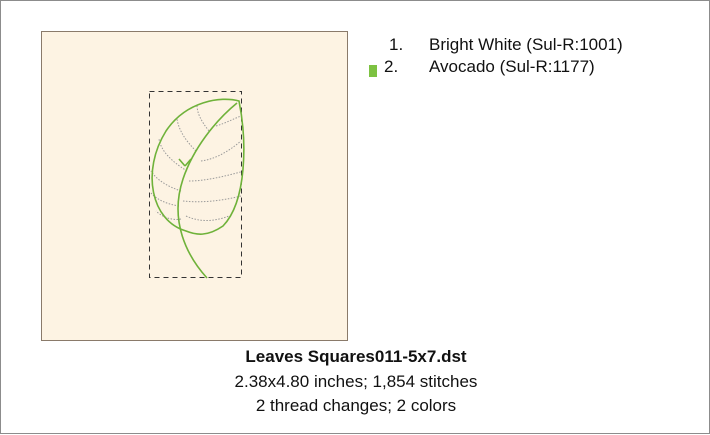 Image resolution: width=710 pixels, height=435 pixels. I want to click on thread-number: 2., so click(391, 66).